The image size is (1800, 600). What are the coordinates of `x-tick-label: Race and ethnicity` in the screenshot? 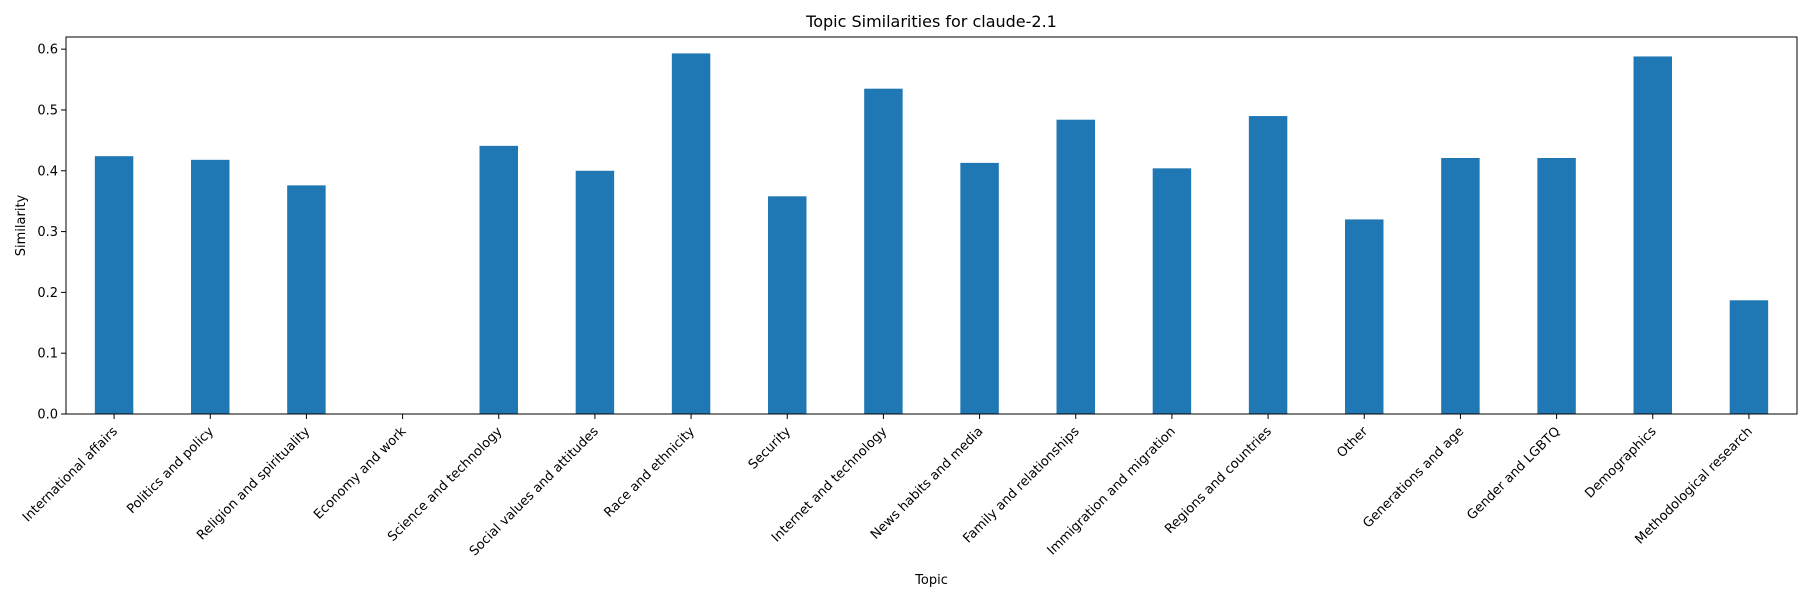 It's located at (650, 472).